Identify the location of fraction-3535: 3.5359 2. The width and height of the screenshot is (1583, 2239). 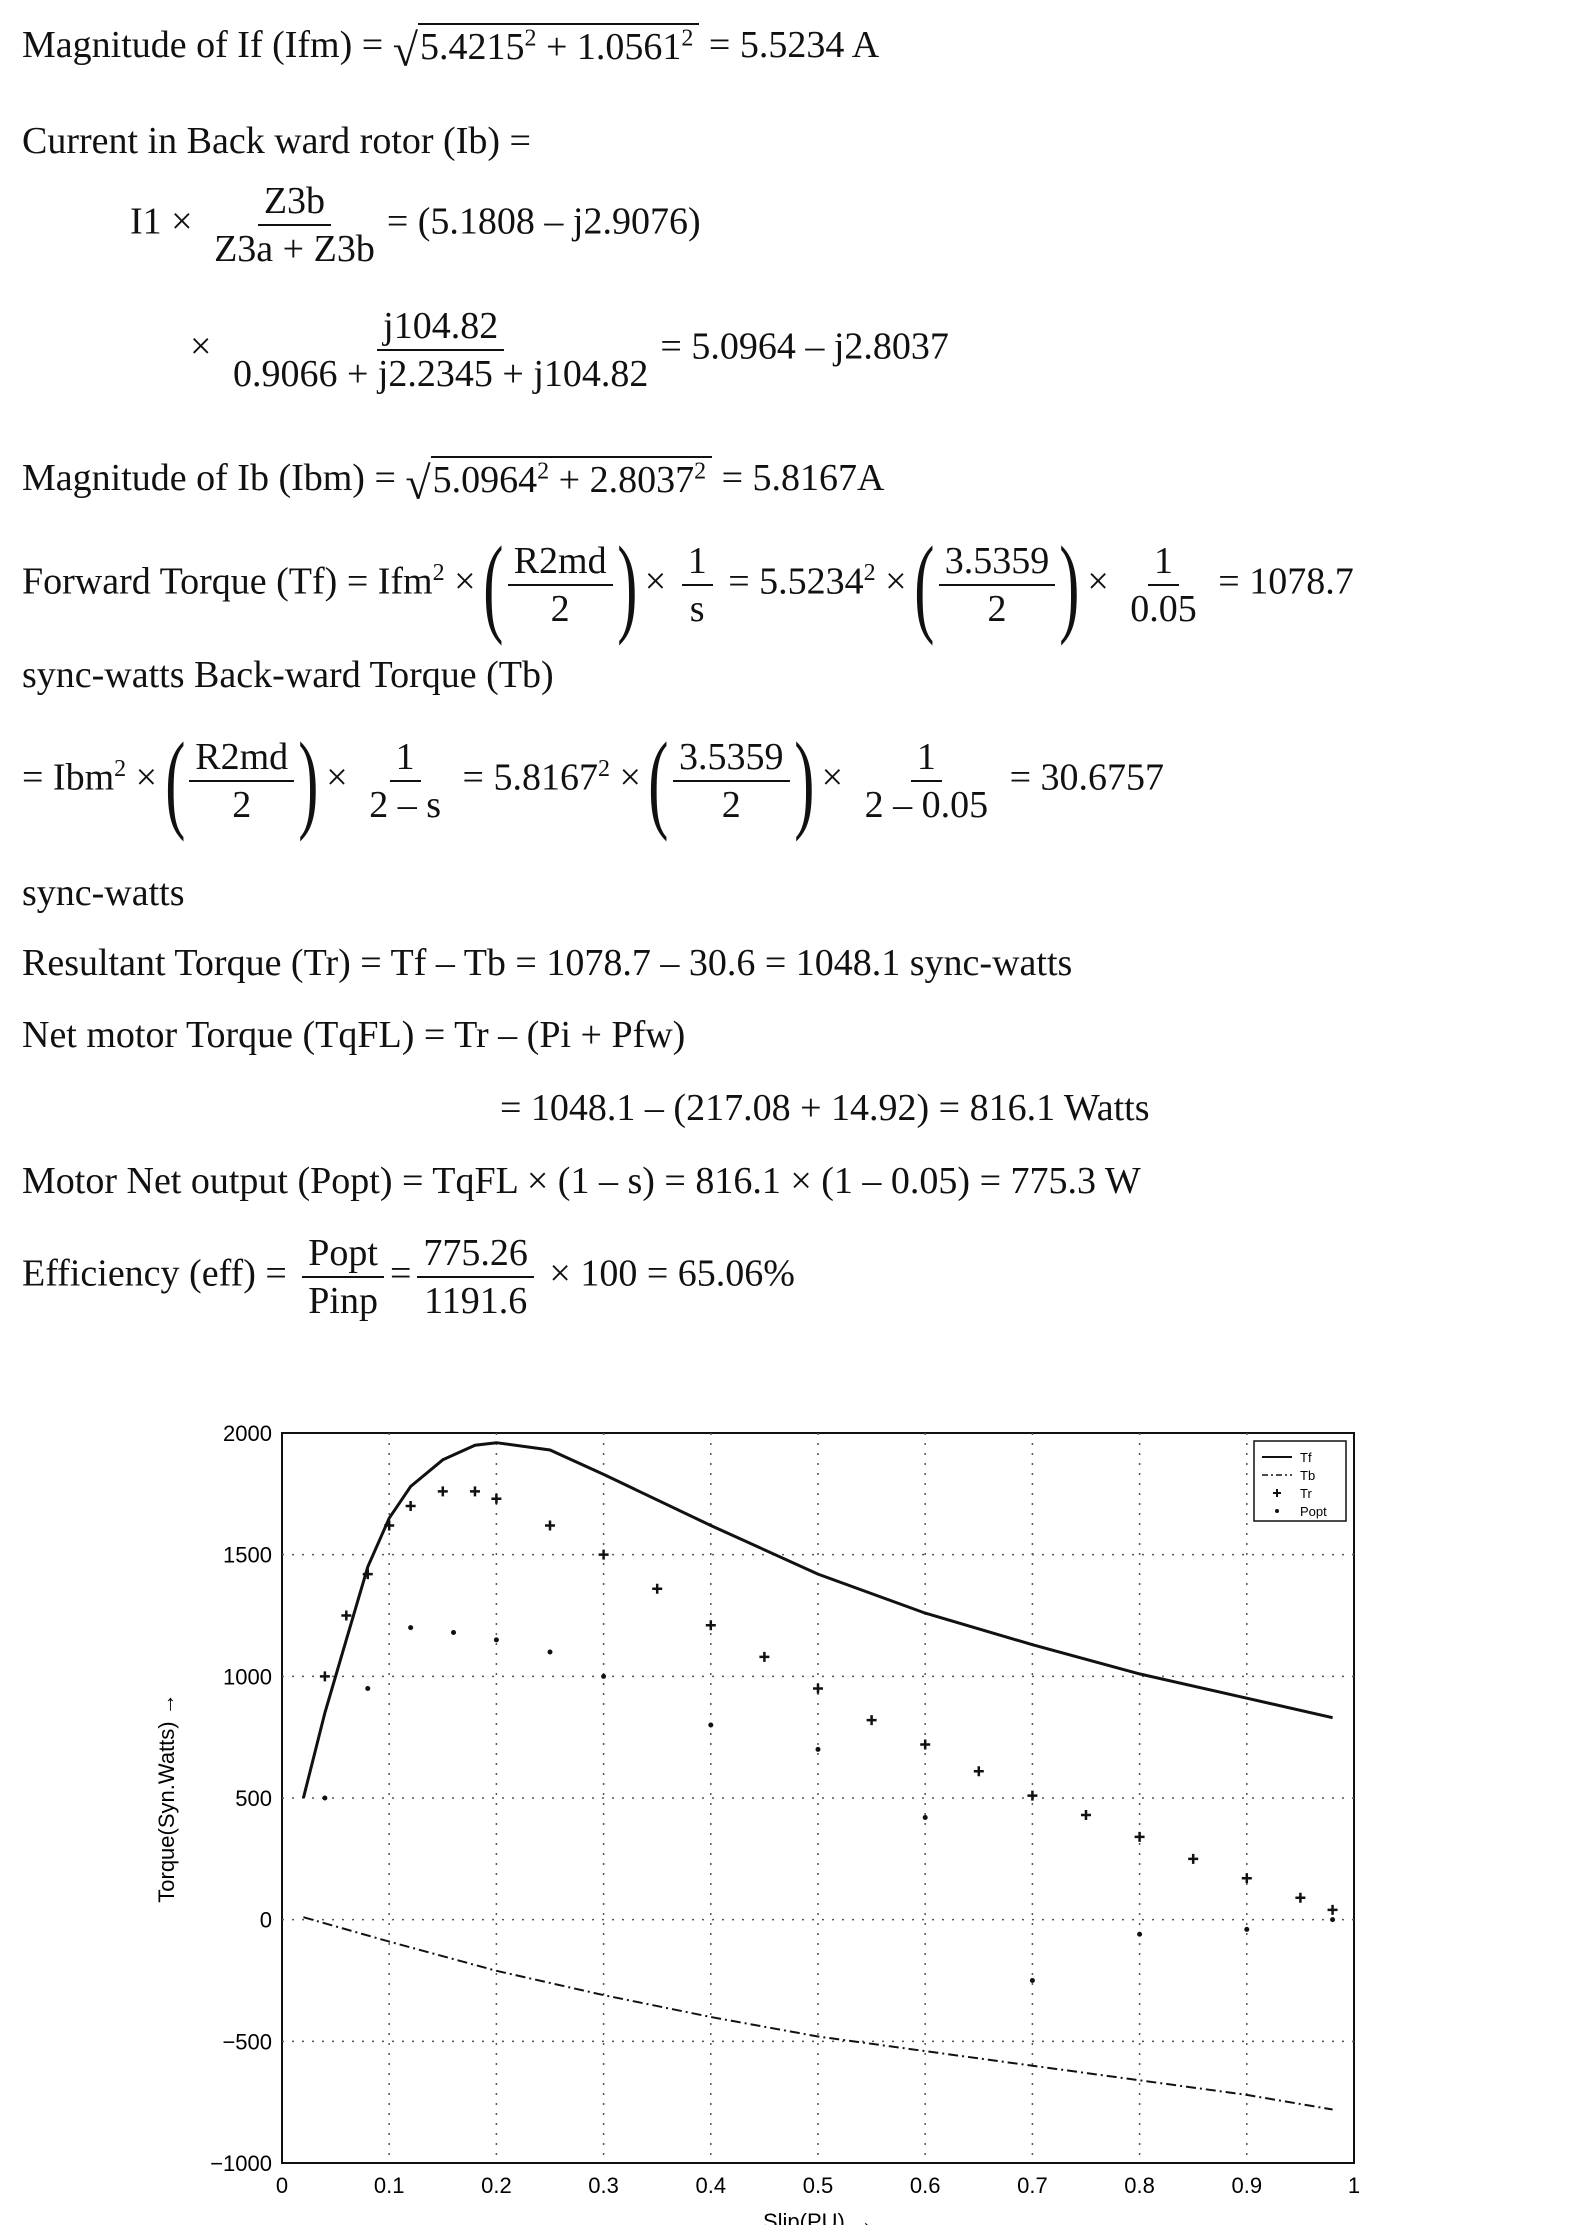
(731, 781).